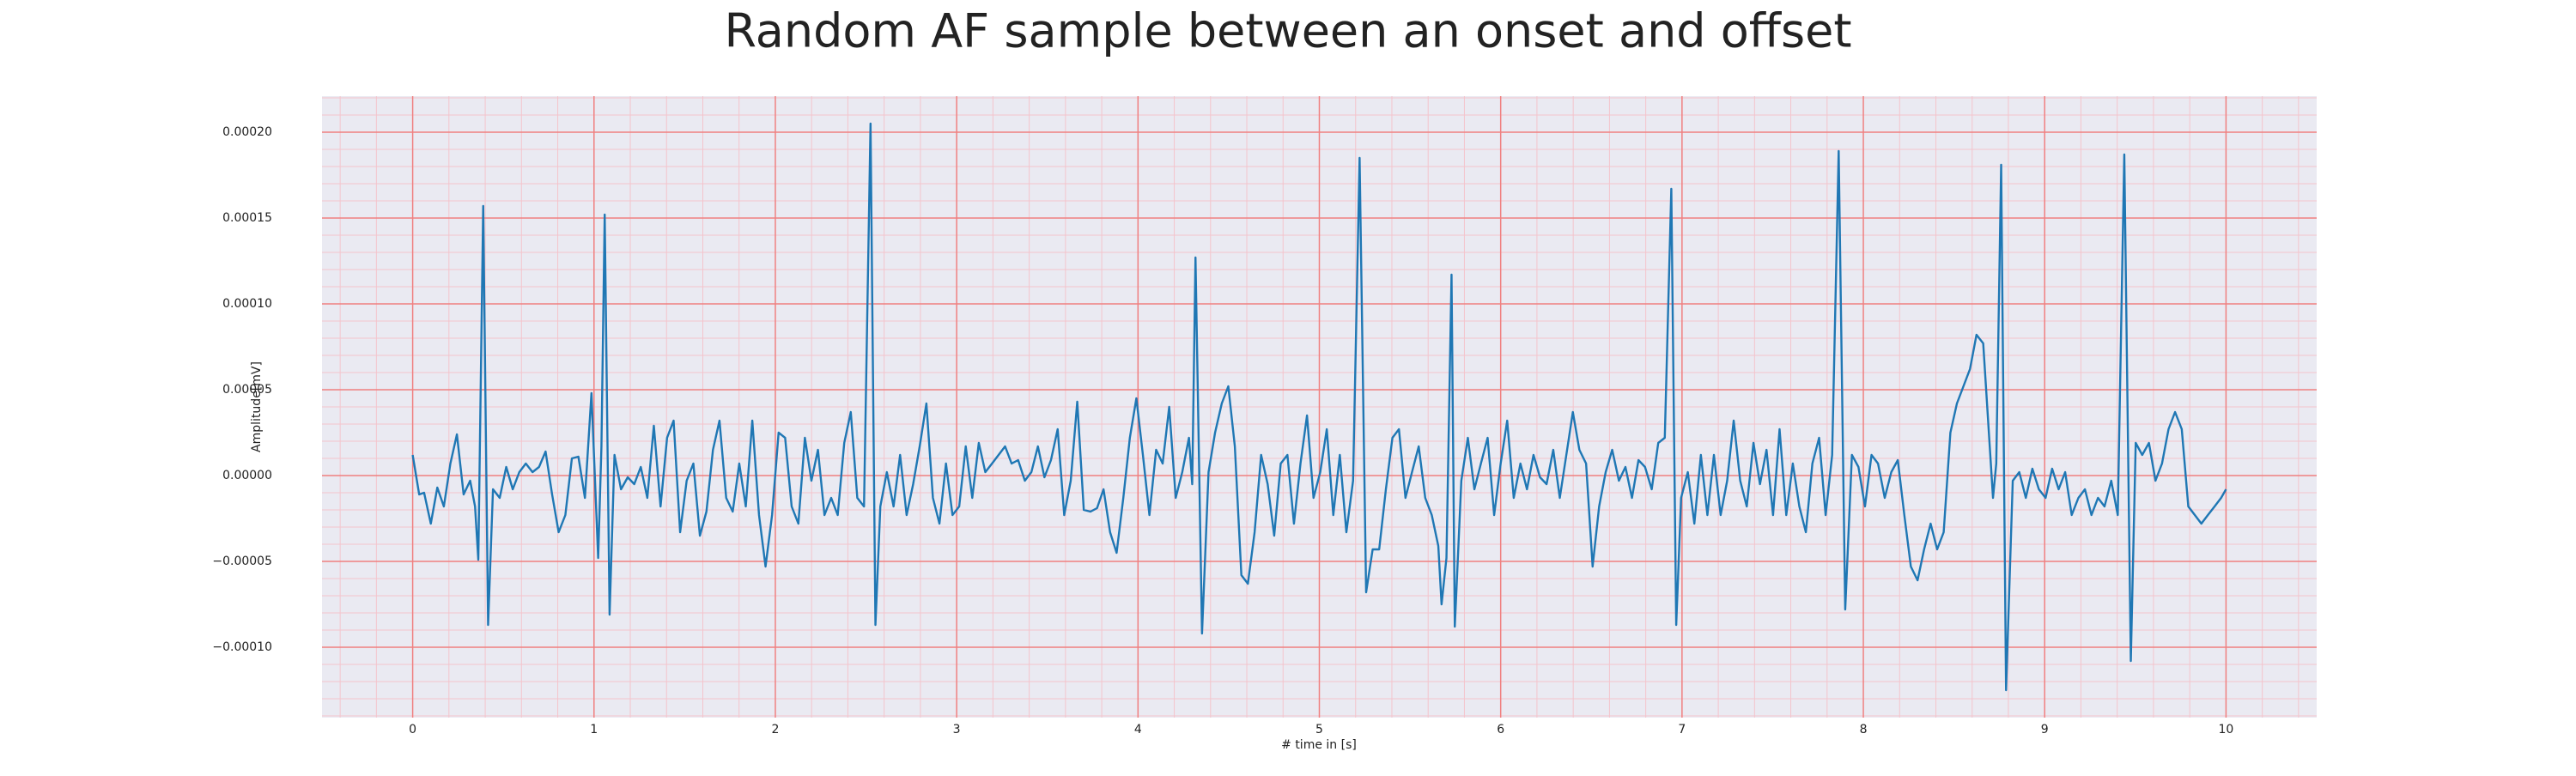 This screenshot has width=2576, height=776. What do you see at coordinates (594, 730) in the screenshot?
I see `x-tick-label: 1` at bounding box center [594, 730].